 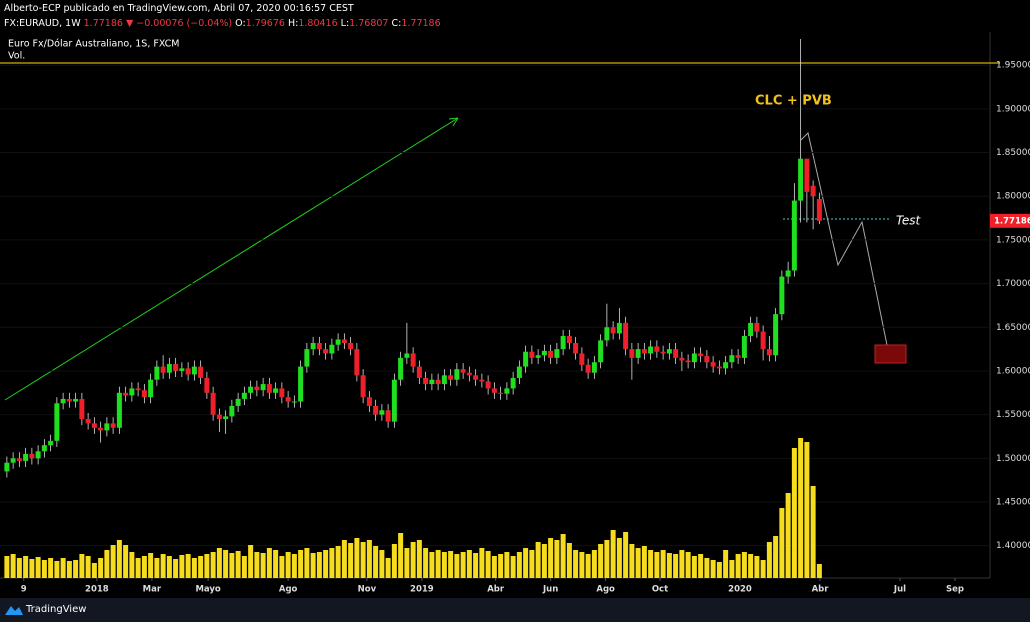 I want to click on y-tick-label: 1.60000, so click(x=1013, y=371).